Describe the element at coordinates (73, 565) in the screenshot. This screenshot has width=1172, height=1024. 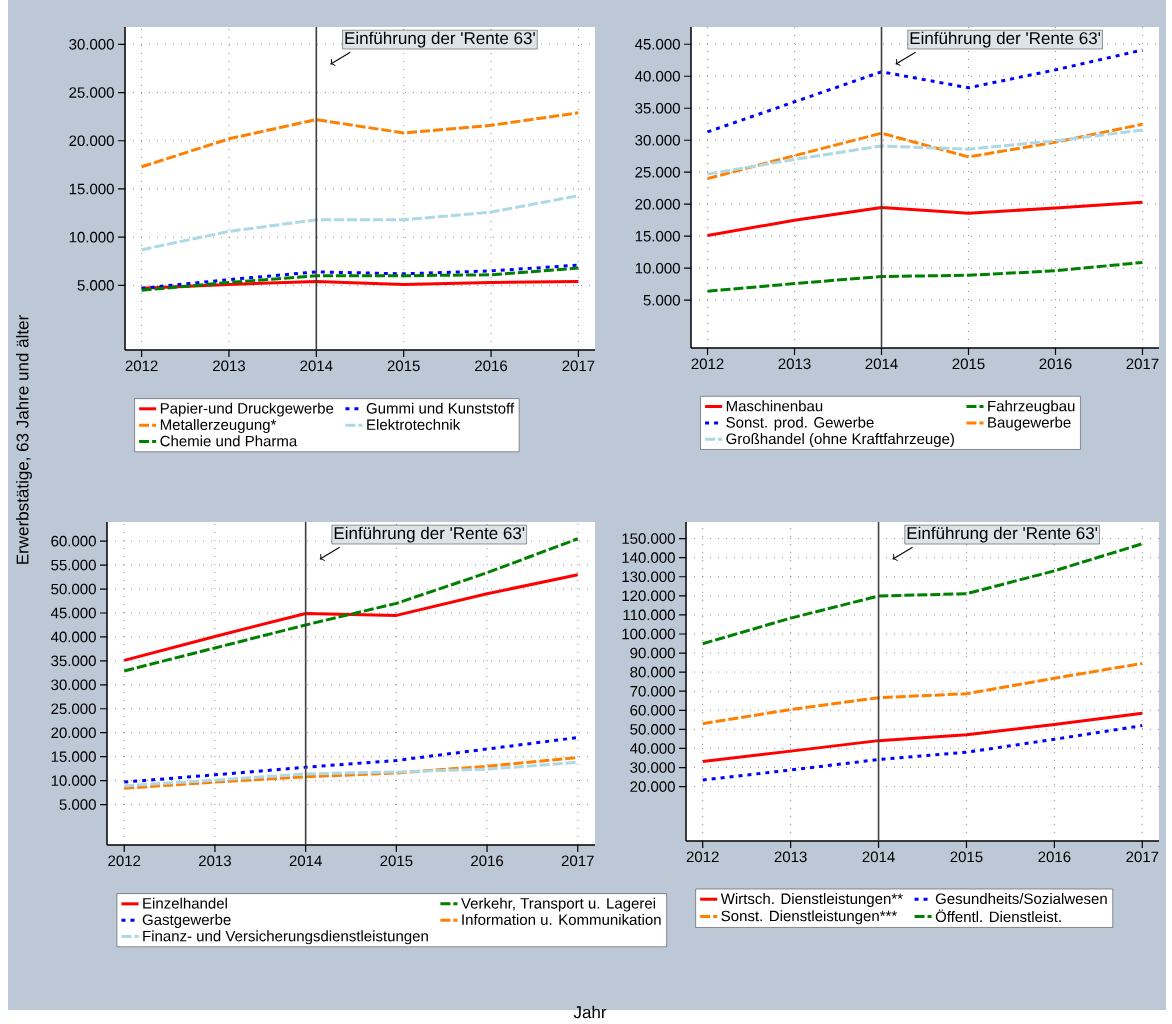
I see `y-tick-label: 55.000` at that location.